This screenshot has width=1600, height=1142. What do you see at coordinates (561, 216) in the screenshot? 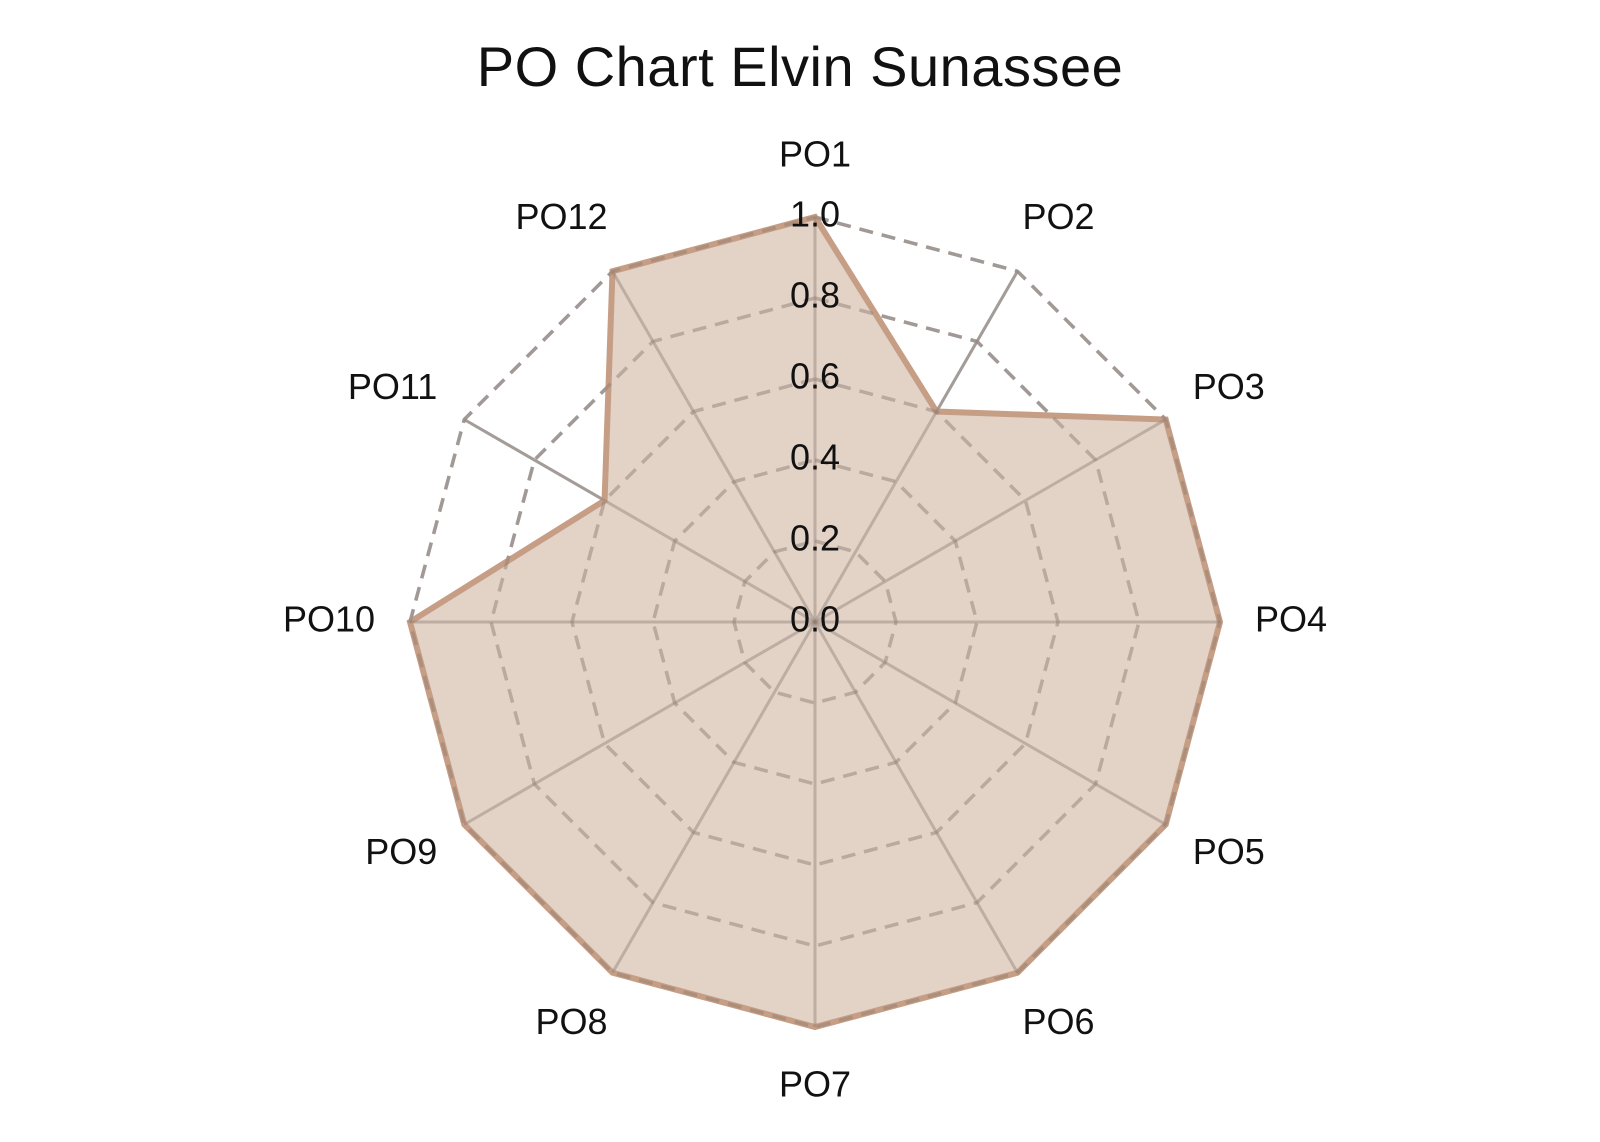
I see `axis-label-po12: PO12` at bounding box center [561, 216].